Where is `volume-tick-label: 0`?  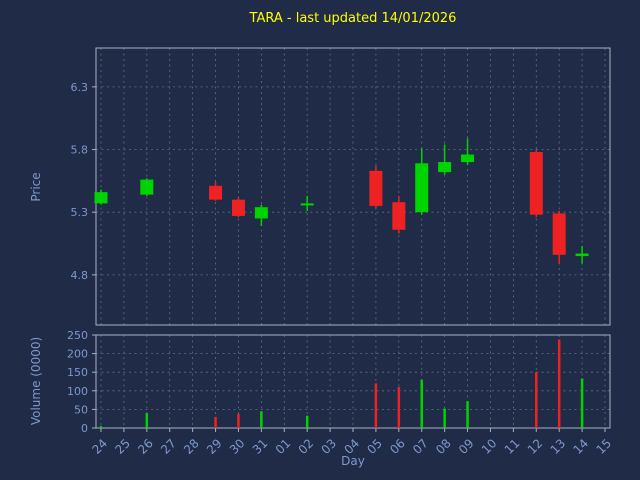
volume-tick-label: 0 is located at coordinates (84, 428).